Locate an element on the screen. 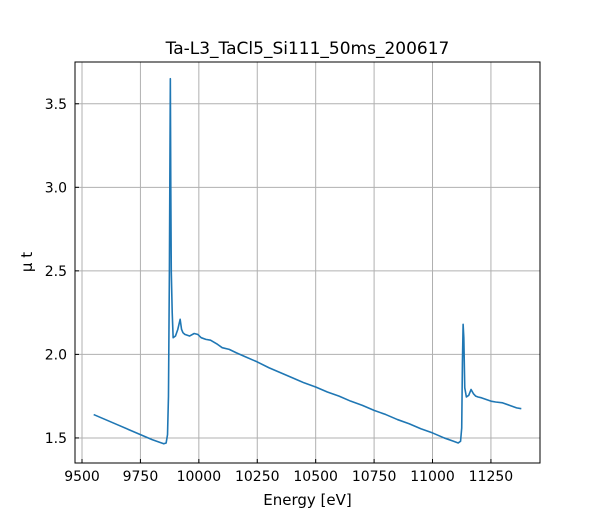  x-tick-label: 9500 is located at coordinates (82, 477).